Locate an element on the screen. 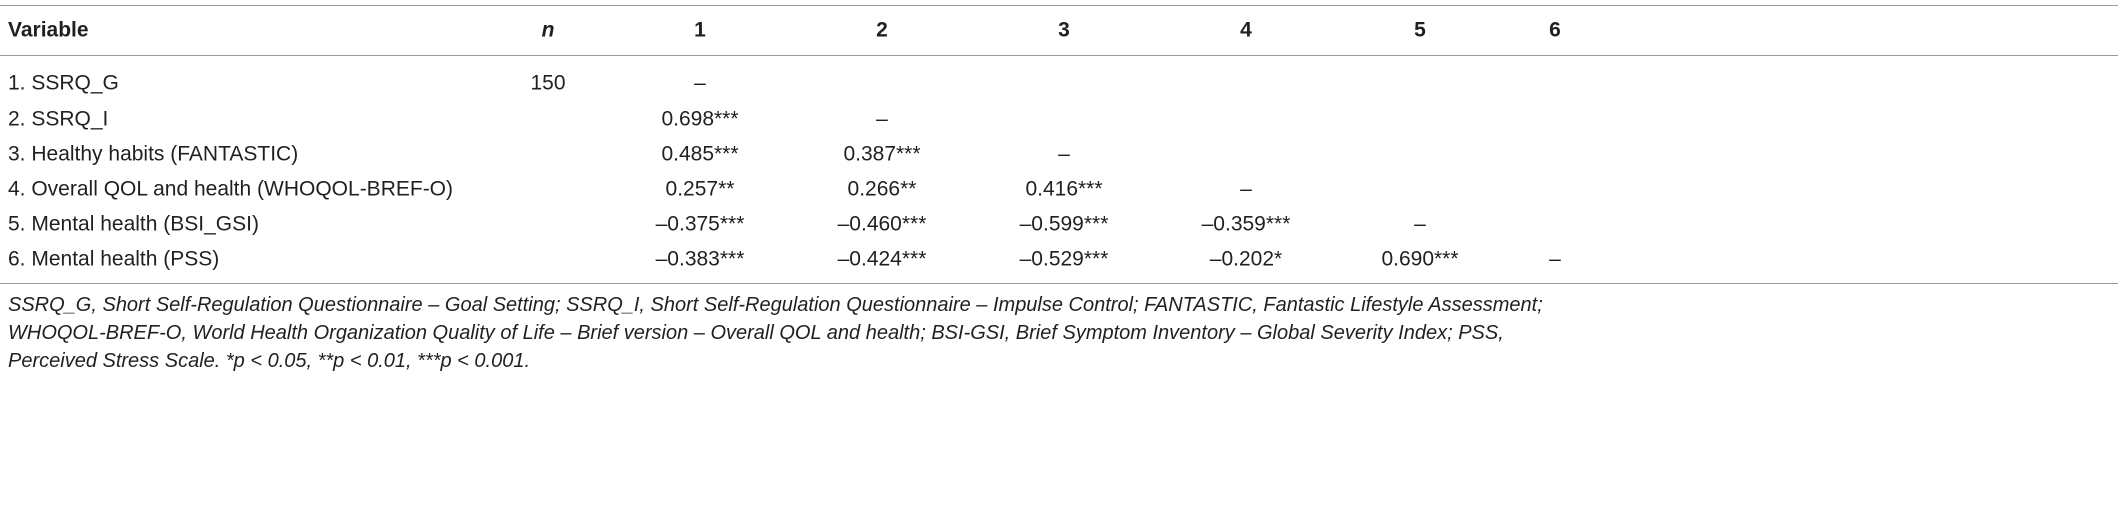  value-cell: 0.690*** is located at coordinates (1420, 259).